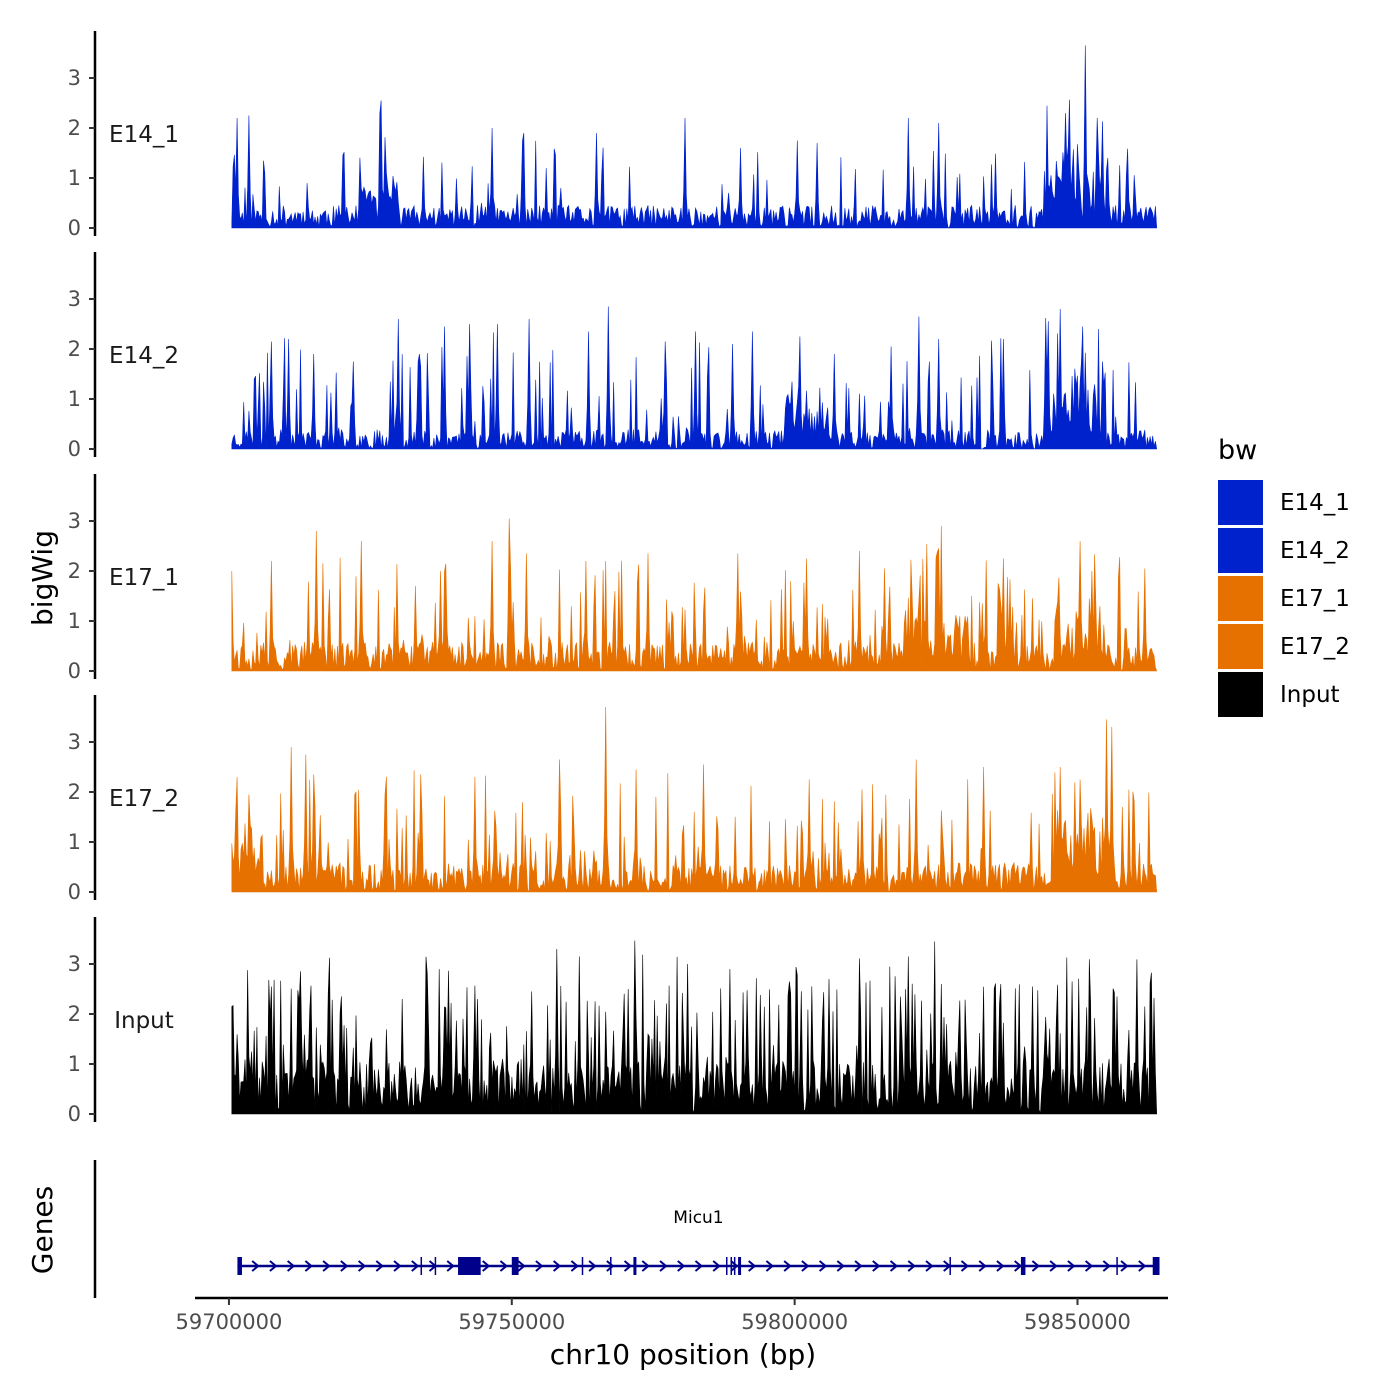 Image resolution: width=1400 pixels, height=1400 pixels. Describe the element at coordinates (144, 1021) in the screenshot. I see `track-label: Input` at that location.